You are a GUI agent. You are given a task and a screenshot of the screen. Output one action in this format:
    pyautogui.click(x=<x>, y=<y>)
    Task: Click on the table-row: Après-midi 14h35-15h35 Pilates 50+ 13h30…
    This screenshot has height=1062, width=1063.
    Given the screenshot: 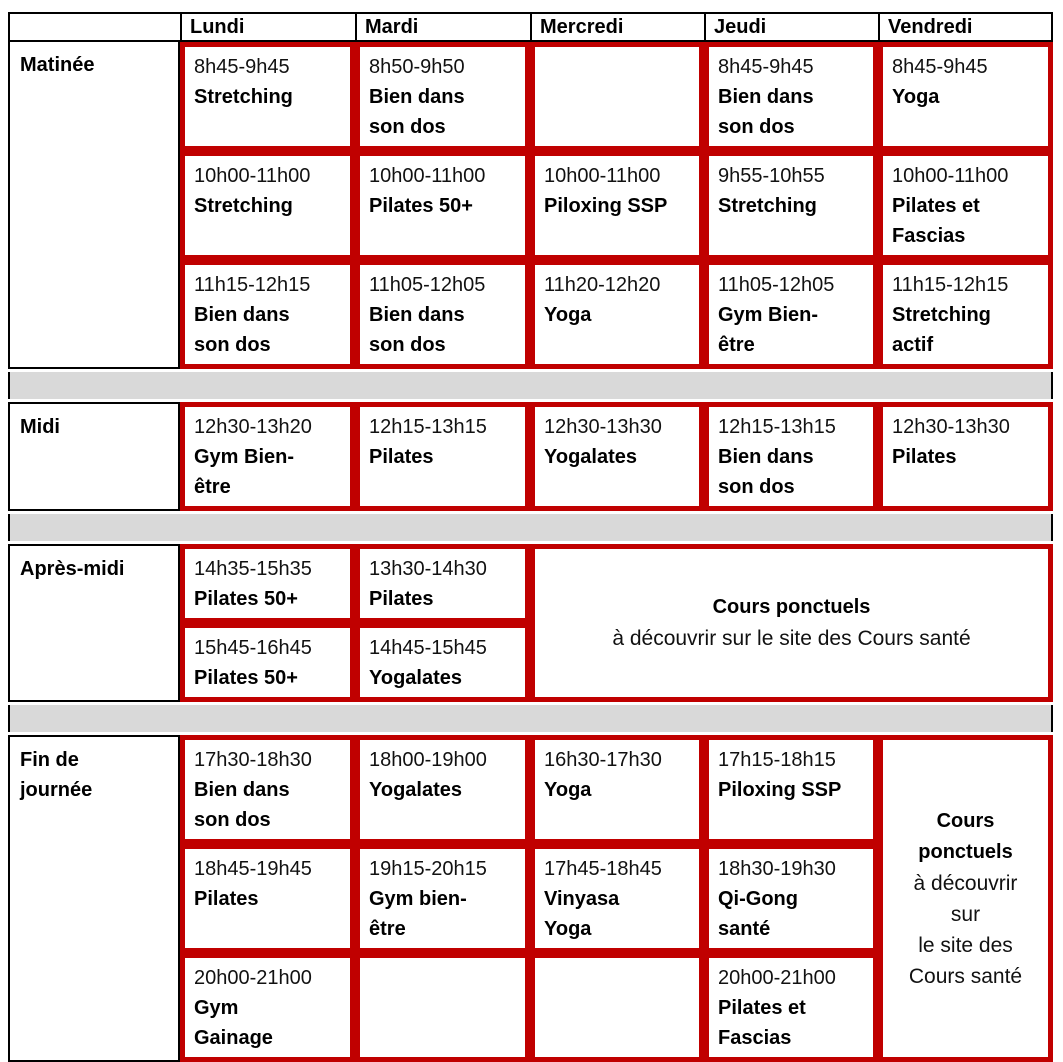 What is the action you would take?
    pyautogui.click(x=530, y=623)
    